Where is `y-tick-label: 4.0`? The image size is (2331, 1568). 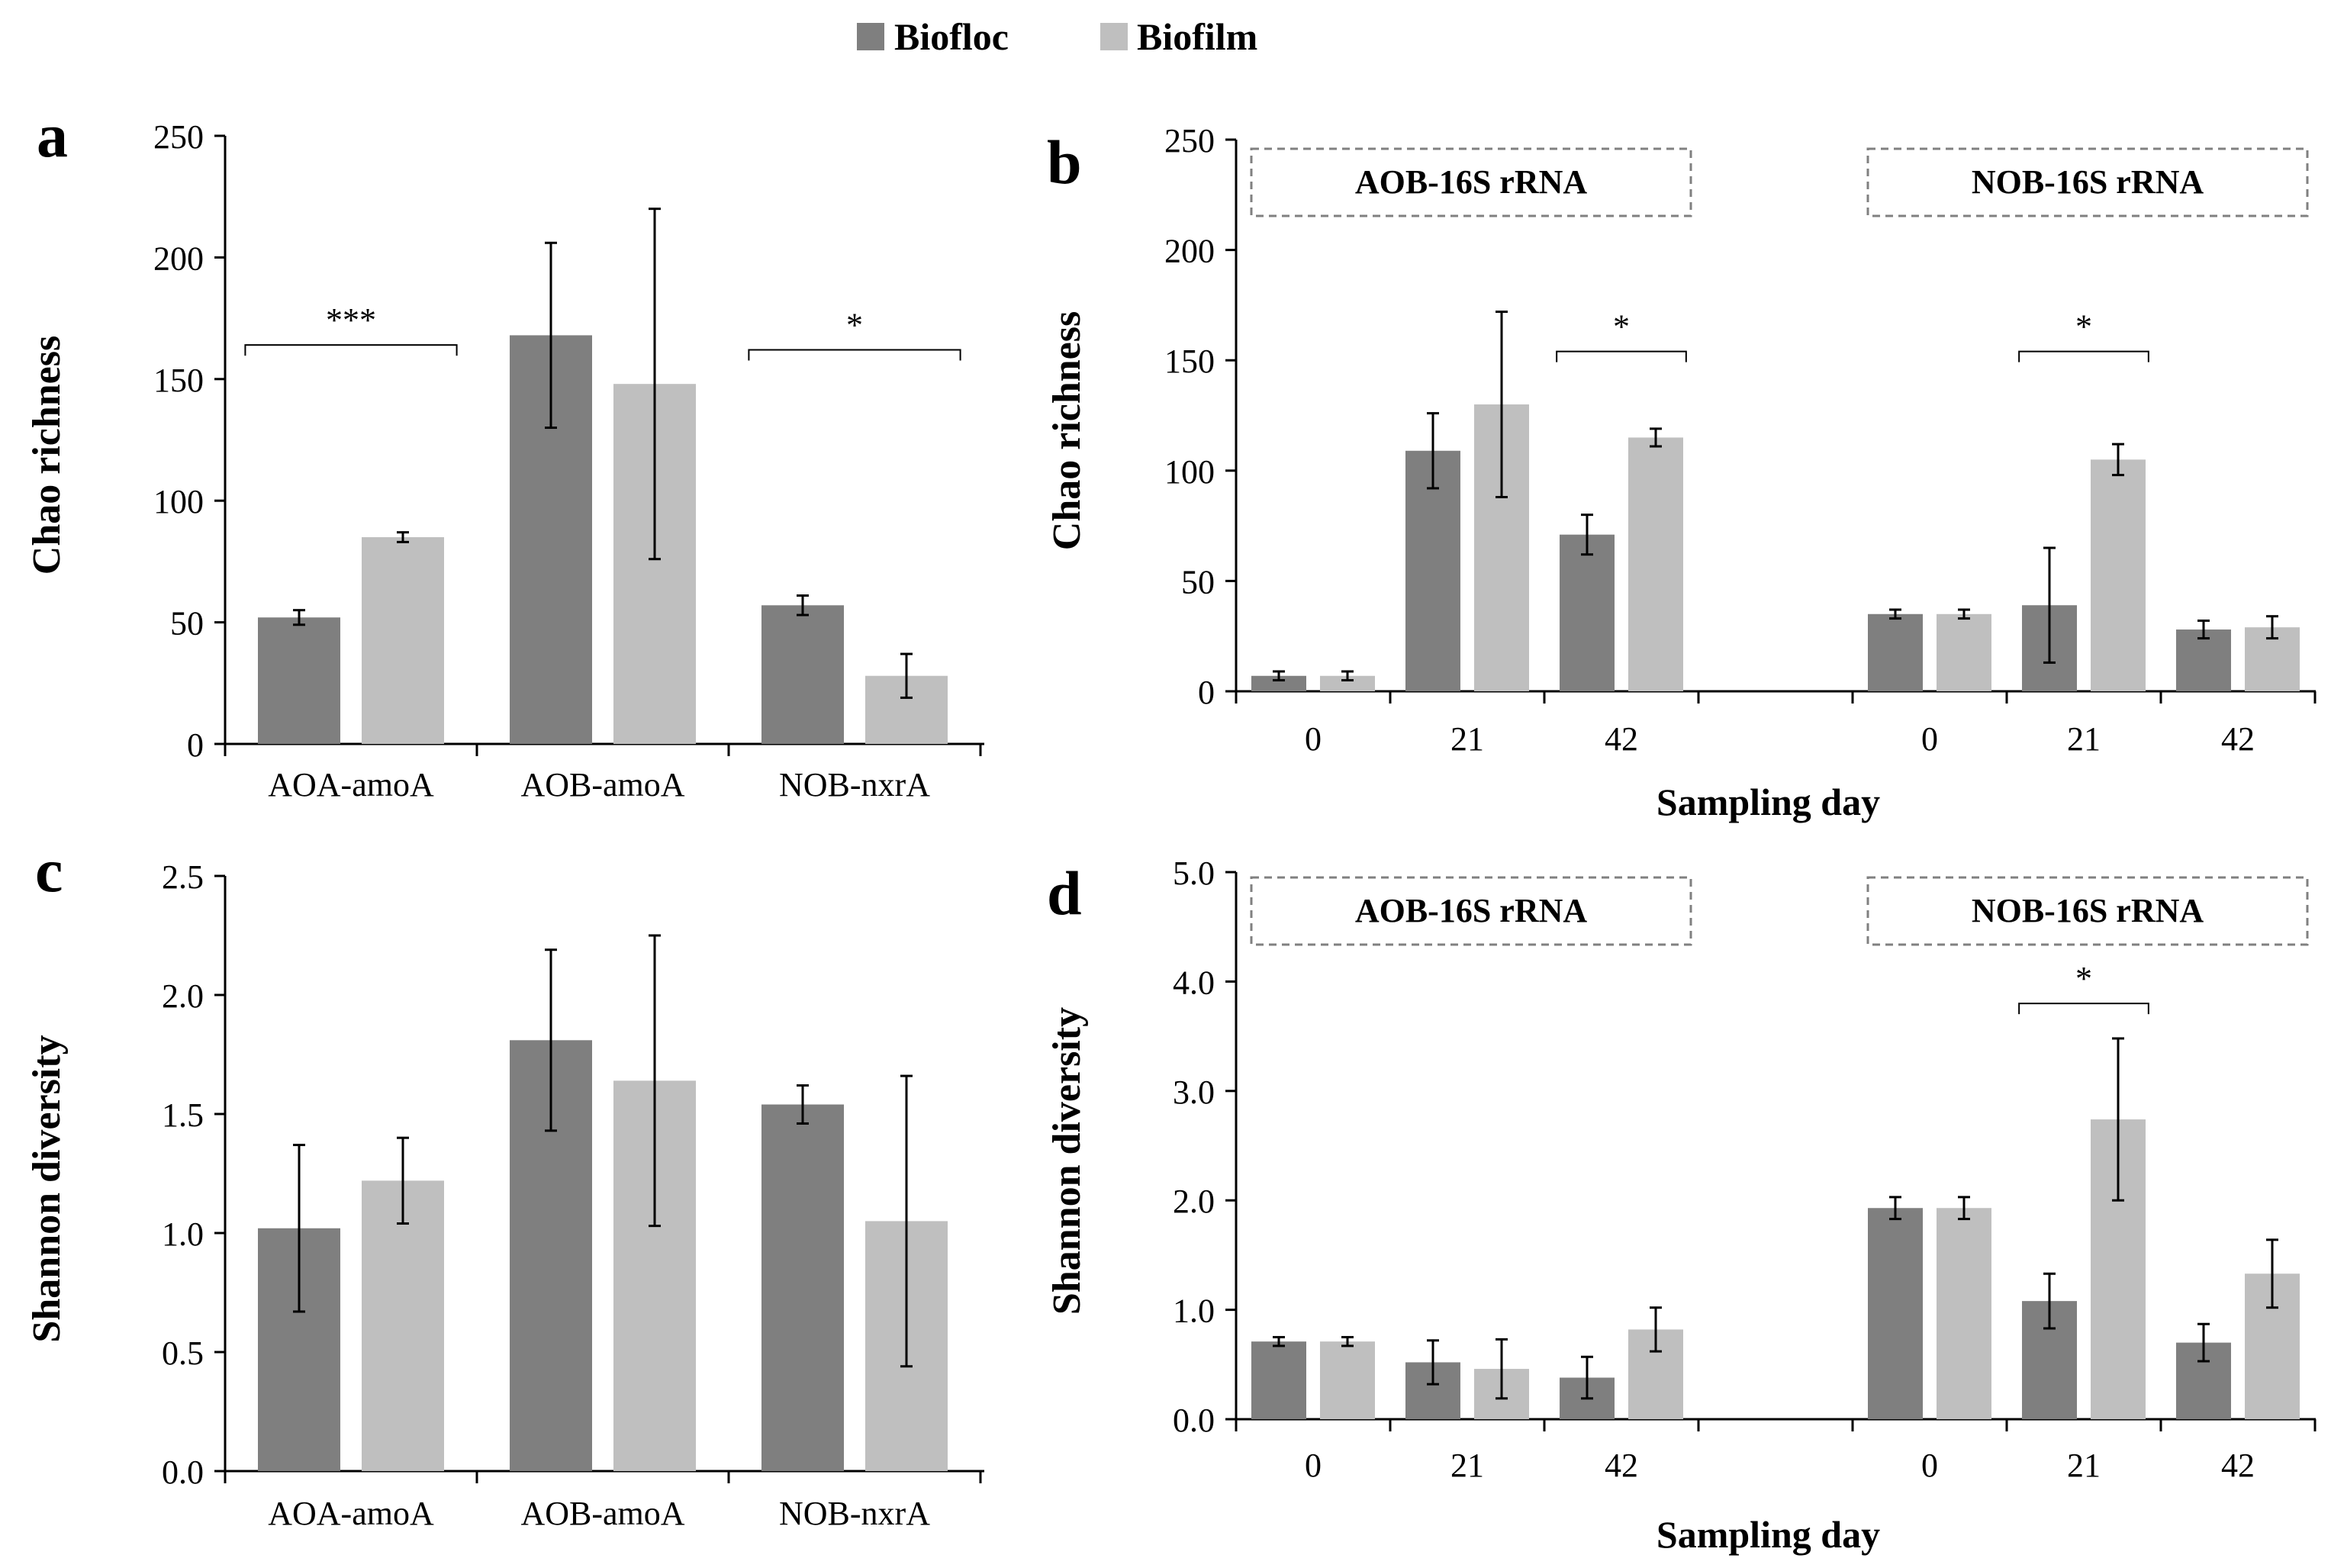
y-tick-label: 4.0 is located at coordinates (1194, 982).